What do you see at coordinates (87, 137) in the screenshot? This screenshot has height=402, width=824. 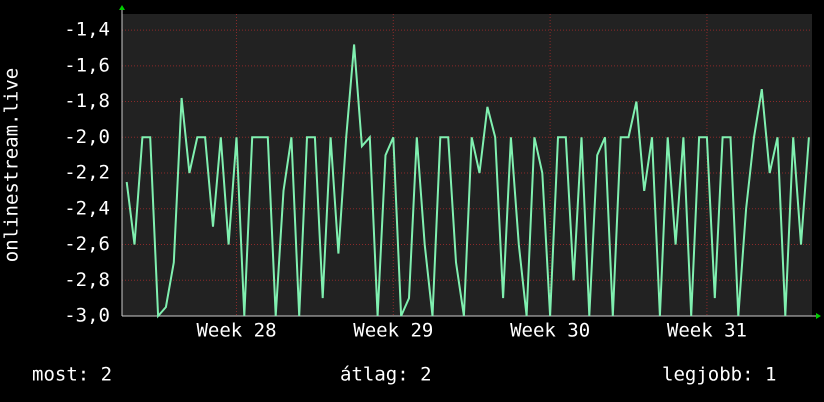 I see `y-tick-label: -2,0` at bounding box center [87, 137].